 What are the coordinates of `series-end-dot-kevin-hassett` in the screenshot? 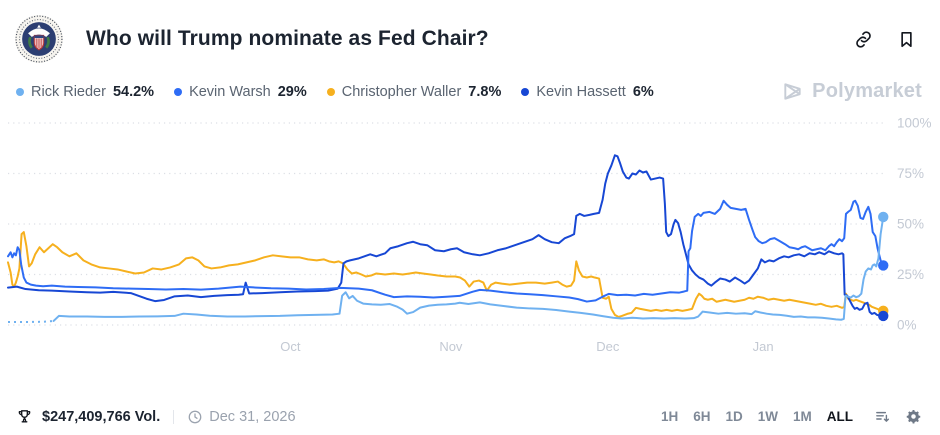 It's located at (883, 316).